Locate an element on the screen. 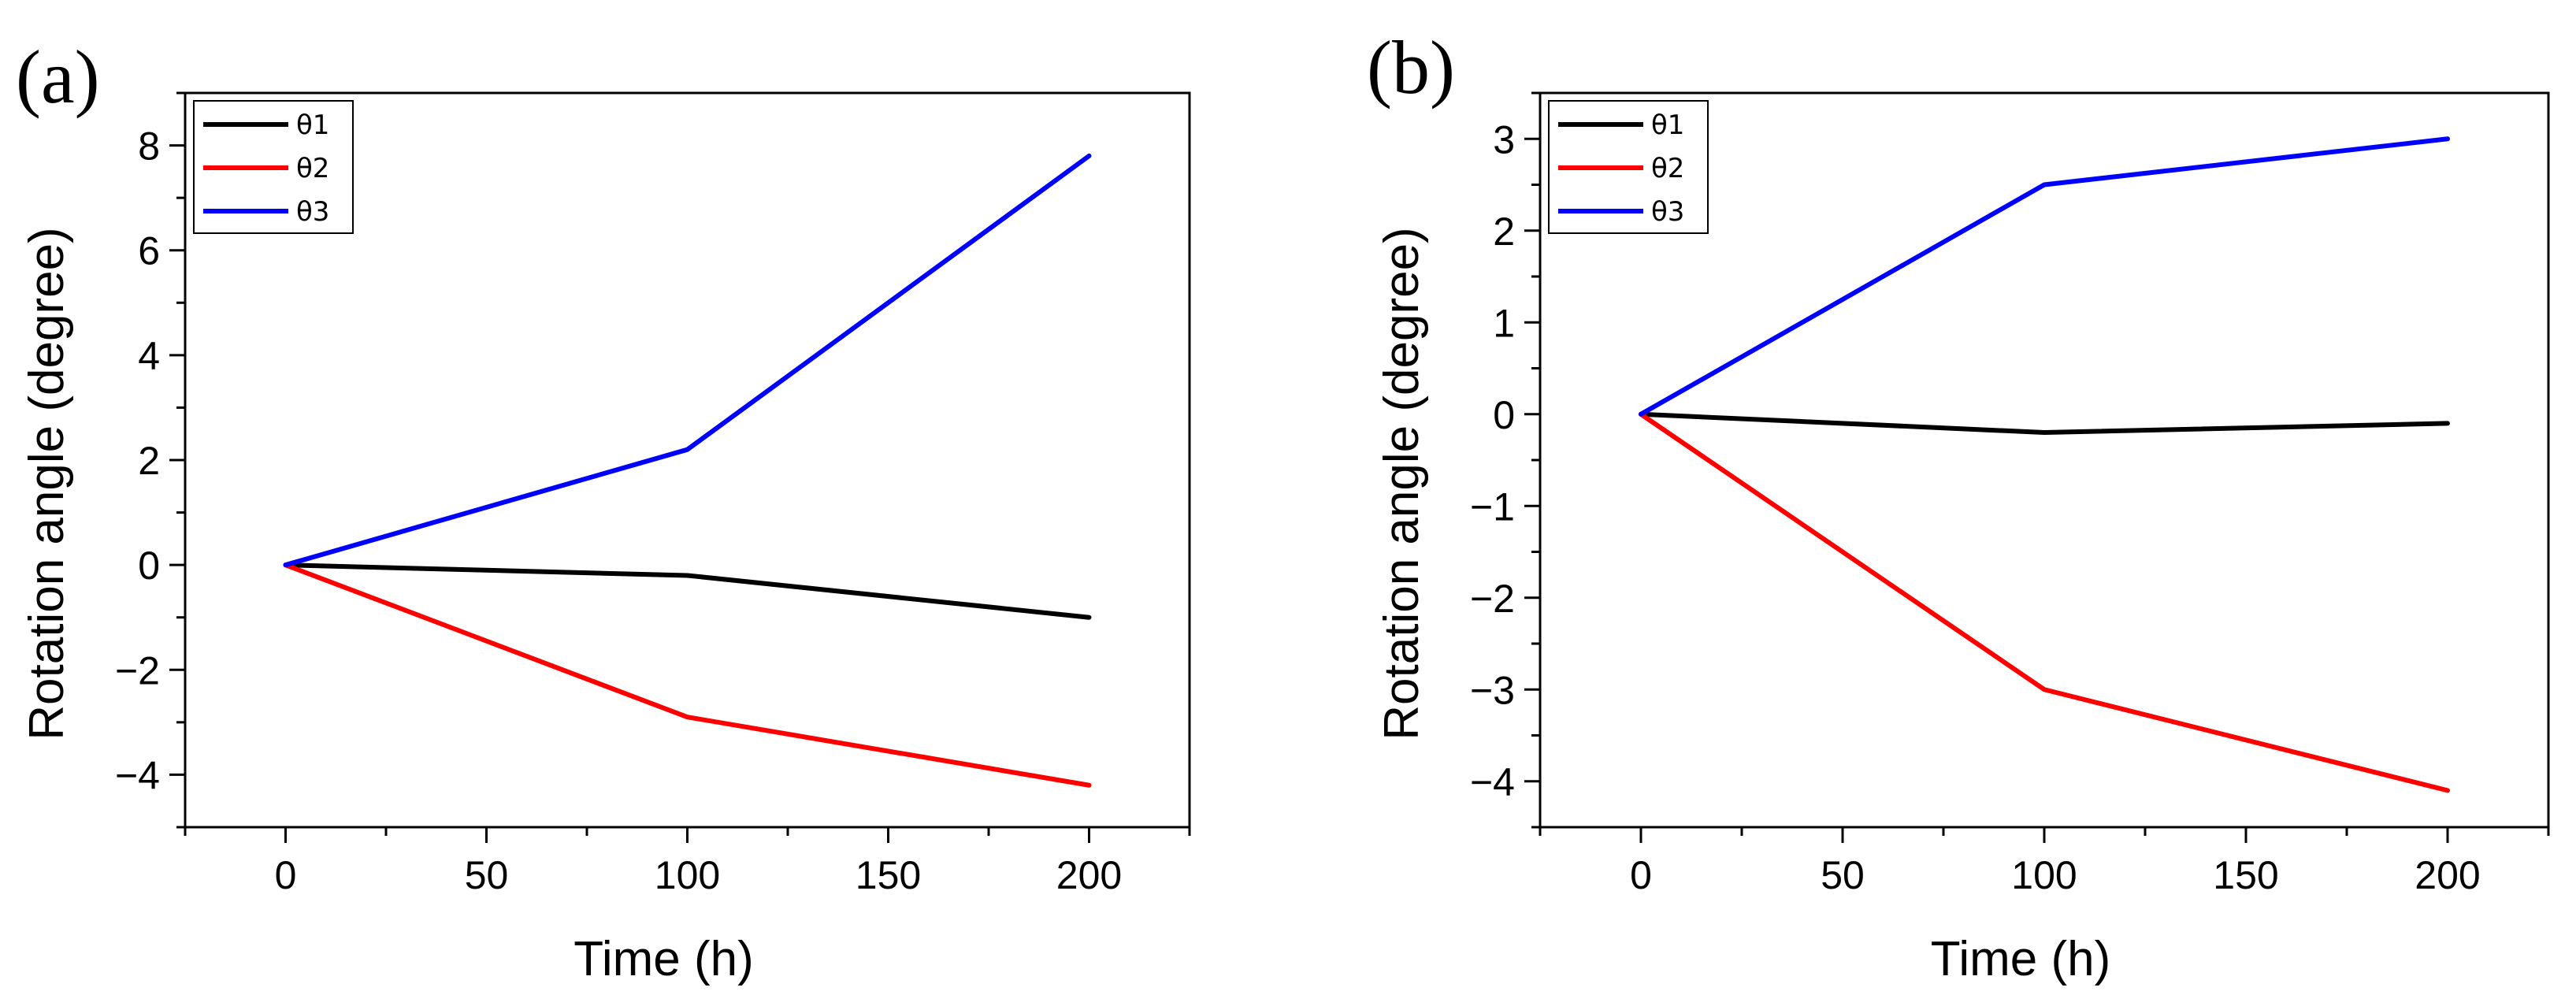  y-tick-label: 8 is located at coordinates (149, 146).